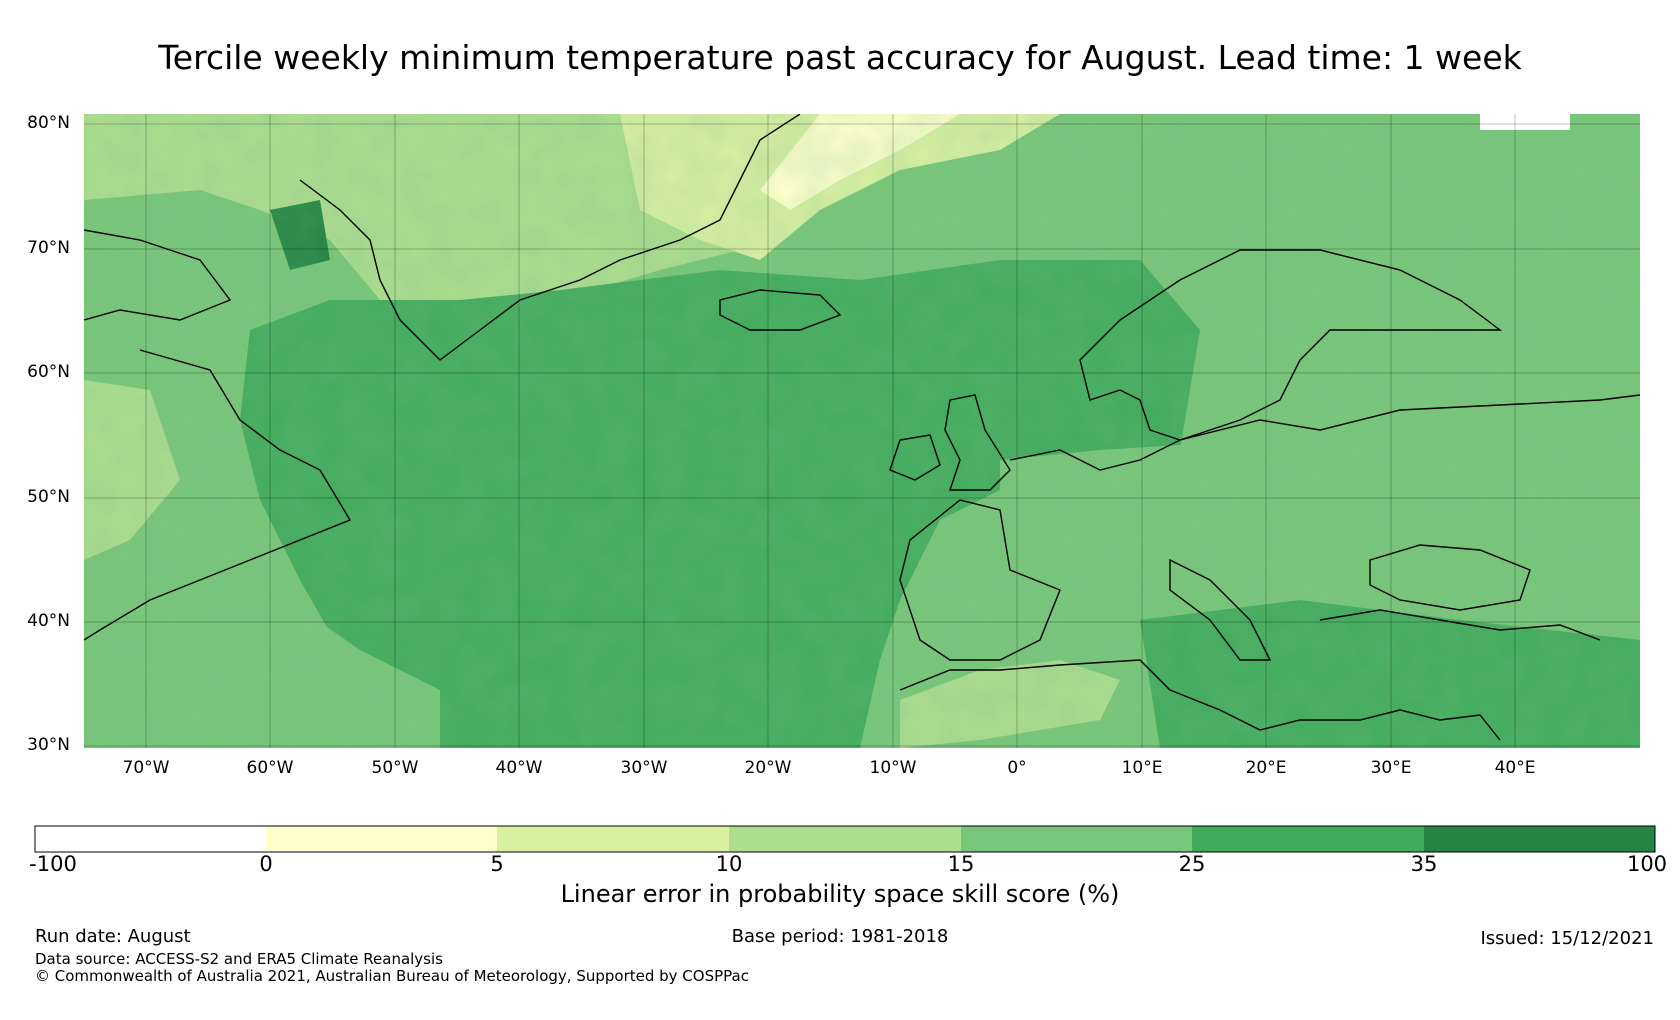  What do you see at coordinates (158, 275) in the screenshot?
I see `coastline-baffin` at bounding box center [158, 275].